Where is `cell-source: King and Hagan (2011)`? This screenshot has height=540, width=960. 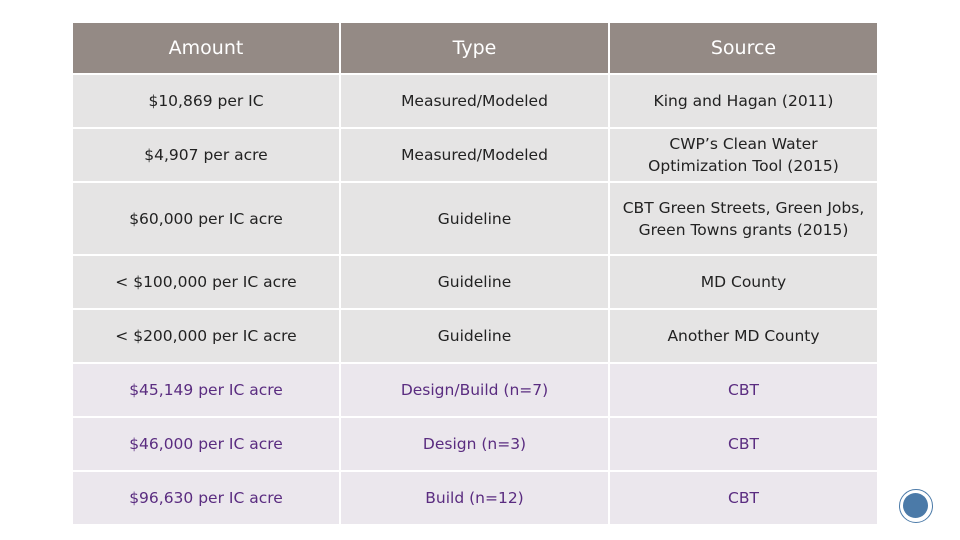 cell-source: King and Hagan (2011) is located at coordinates (743, 101).